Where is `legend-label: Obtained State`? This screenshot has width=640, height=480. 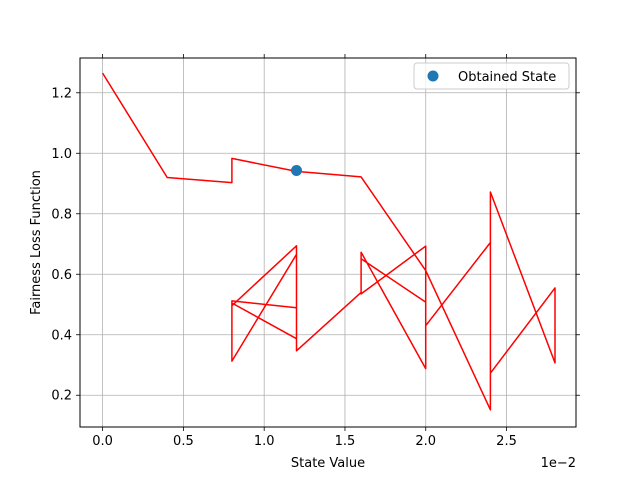
legend-label: Obtained State is located at coordinates (507, 77).